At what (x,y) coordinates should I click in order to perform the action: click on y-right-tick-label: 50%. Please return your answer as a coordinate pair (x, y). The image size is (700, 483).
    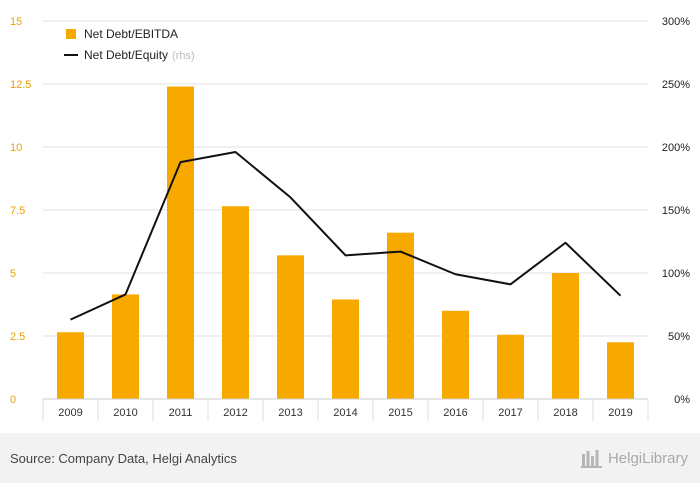
    Looking at the image, I should click on (679, 337).